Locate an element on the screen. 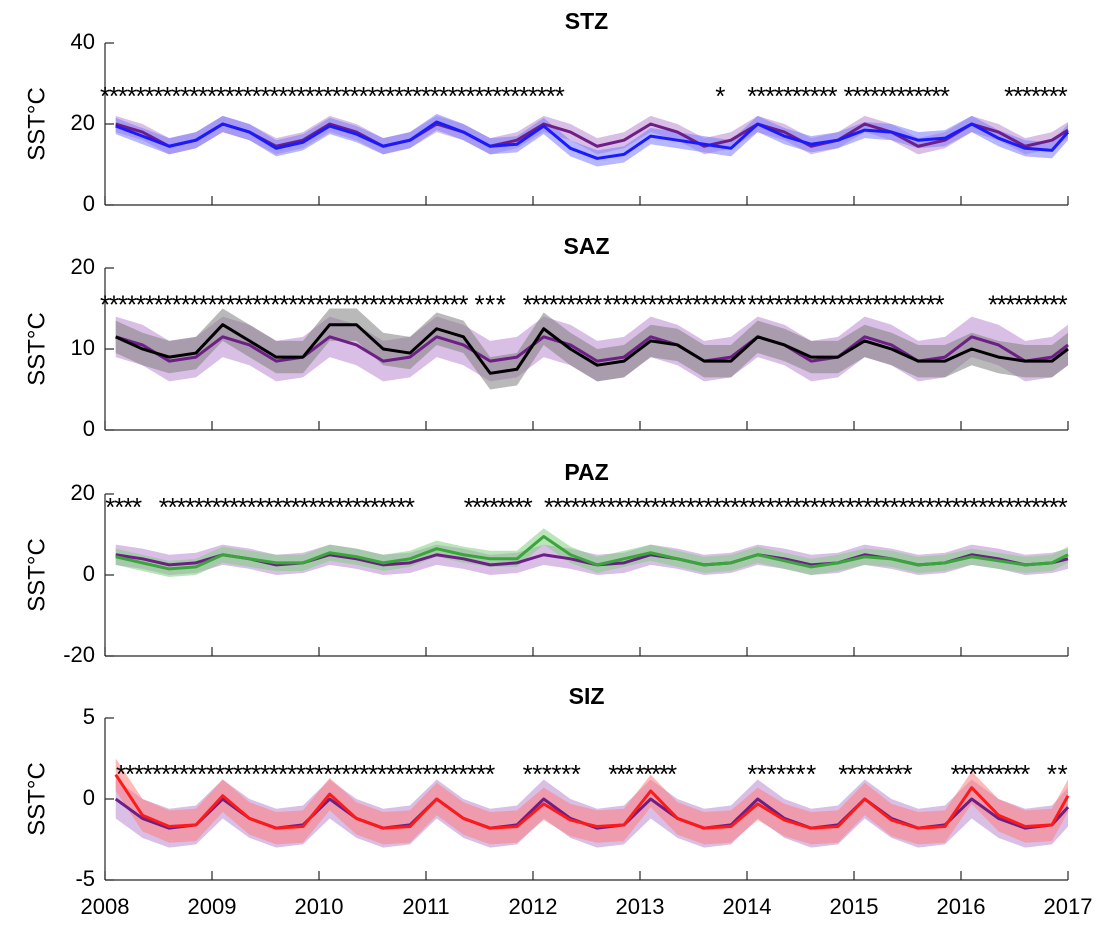 This screenshot has height=928, width=1109. x-tick-label: 2008 is located at coordinates (105, 906).